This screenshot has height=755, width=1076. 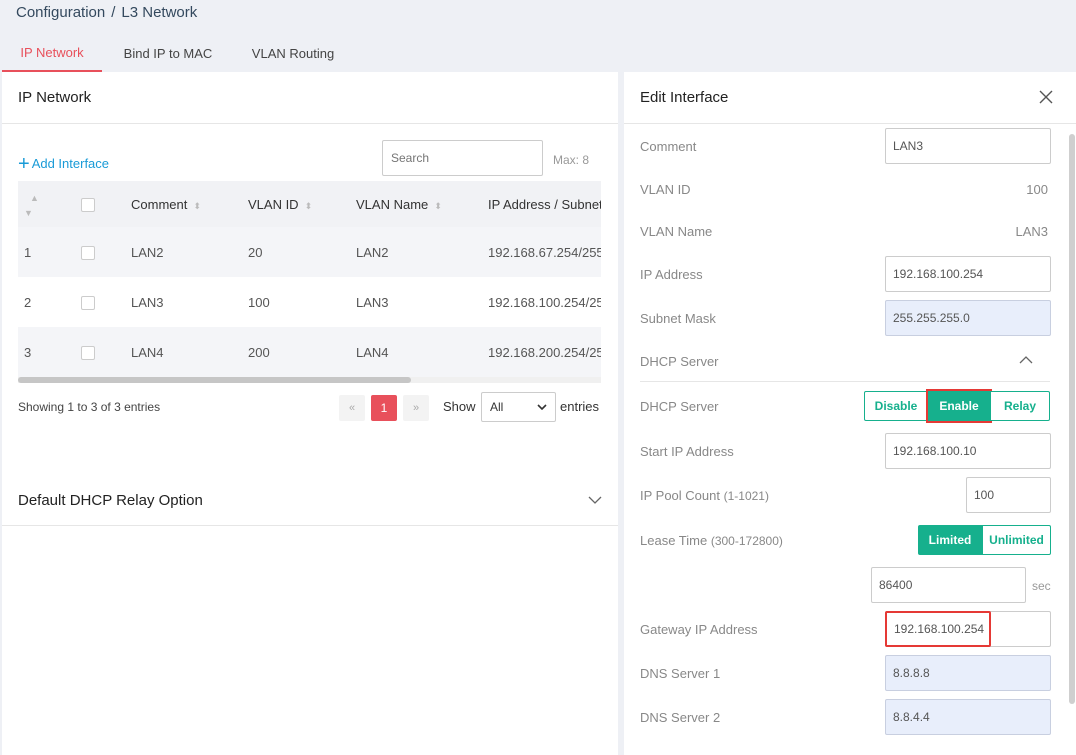 I want to click on dhcp-enable-button: Enable, so click(x=959, y=406).